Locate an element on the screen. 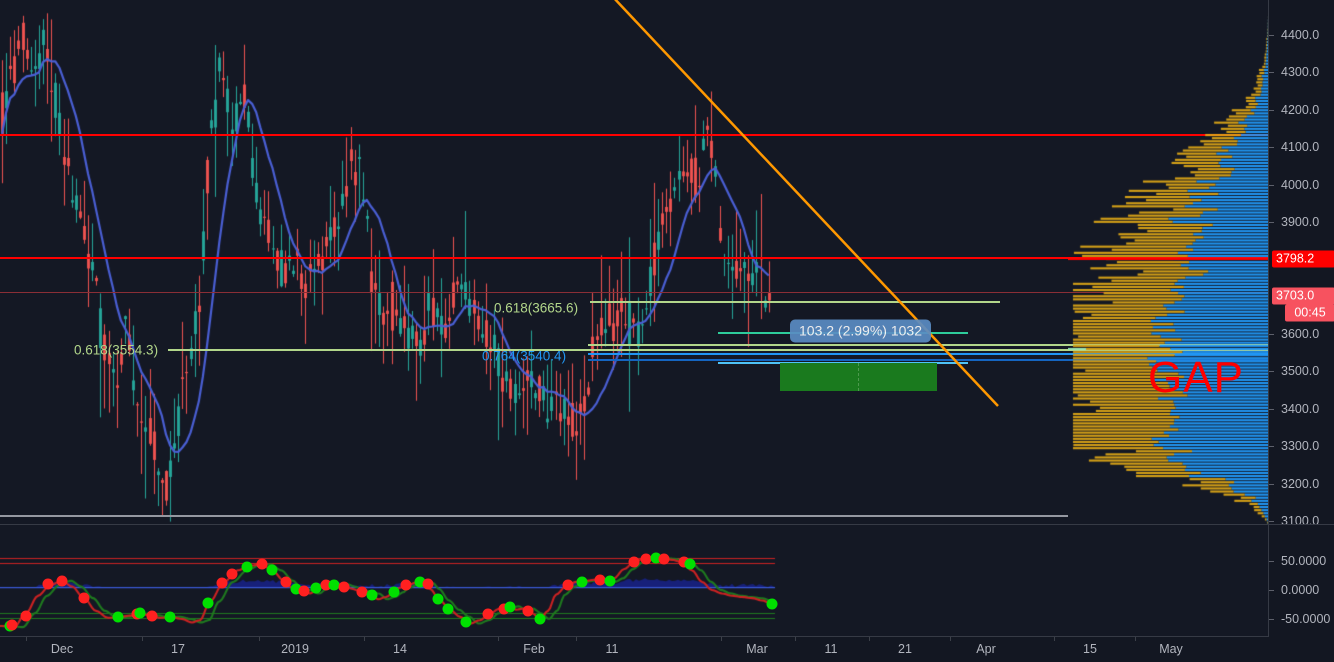 This screenshot has width=1334, height=662. price-tick-label: 3900.0 is located at coordinates (1300, 221).